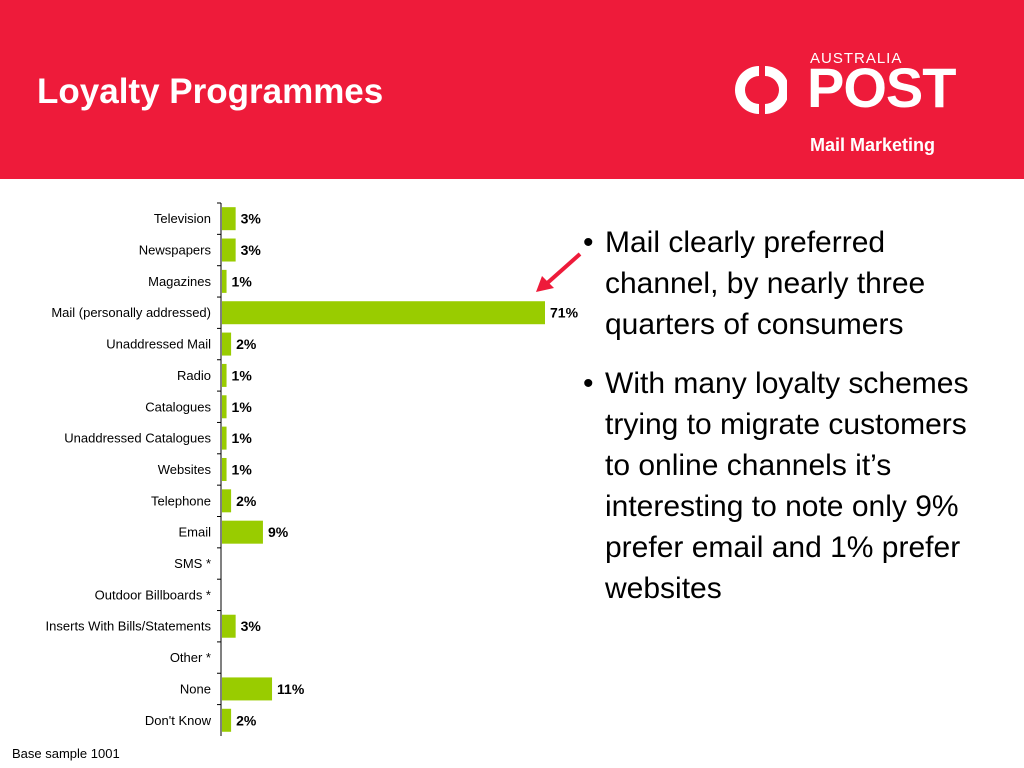  Describe the element at coordinates (182, 218) in the screenshot. I see `category-label: Television` at that location.